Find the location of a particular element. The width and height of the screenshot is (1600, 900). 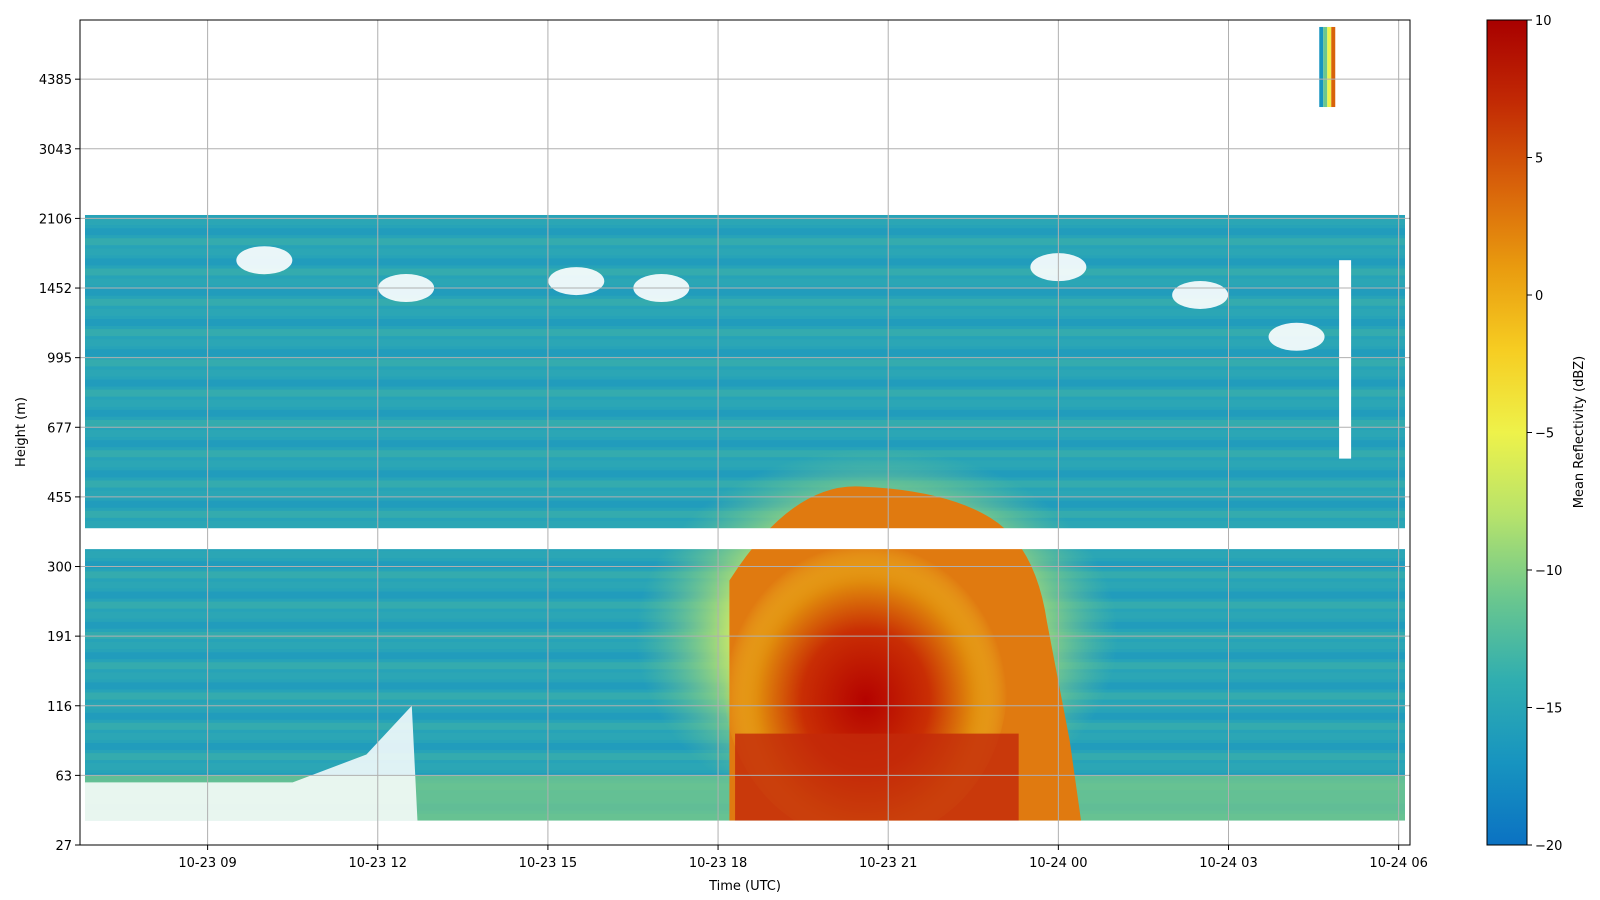

x-tick-label: 10-23 15 is located at coordinates (548, 863).